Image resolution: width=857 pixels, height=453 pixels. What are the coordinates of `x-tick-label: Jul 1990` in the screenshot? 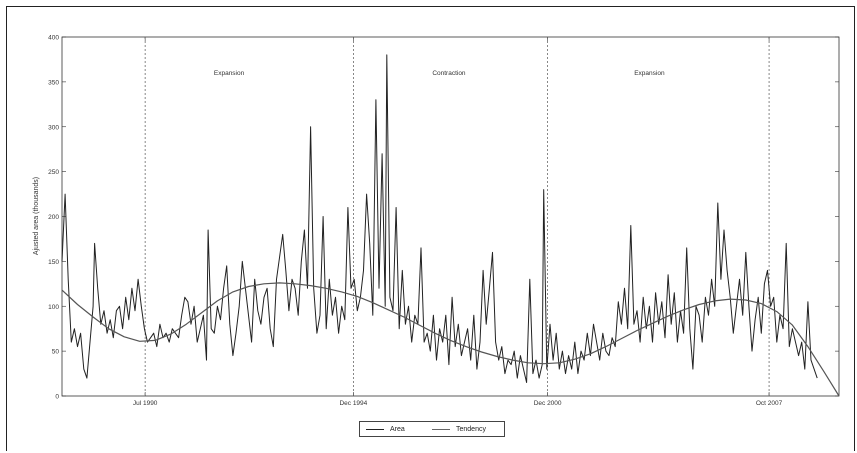 It's located at (145, 403).